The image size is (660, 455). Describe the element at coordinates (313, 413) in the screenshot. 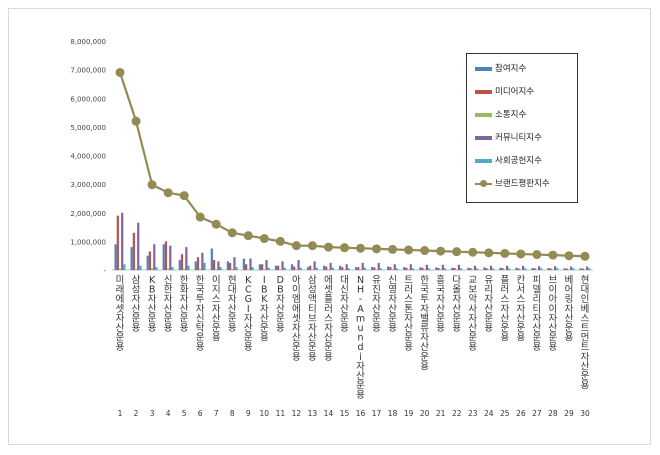

I see `rank-label: 13` at that location.